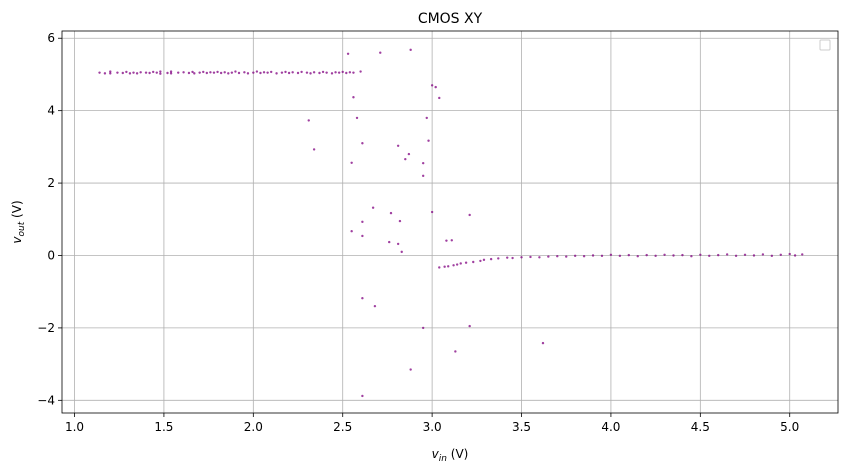 The image size is (848, 474). Describe the element at coordinates (825, 45) in the screenshot. I see `legend-box` at that location.